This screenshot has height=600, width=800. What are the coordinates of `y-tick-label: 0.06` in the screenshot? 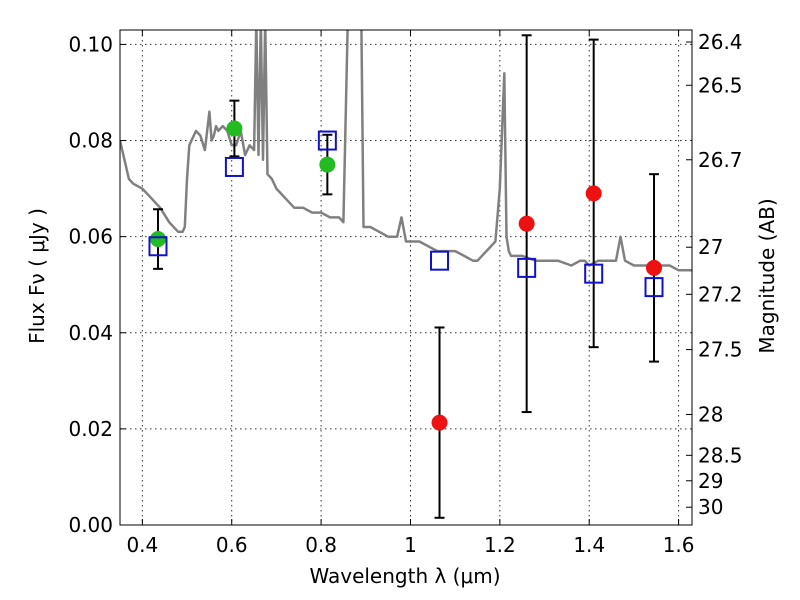 It's located at (90, 237).